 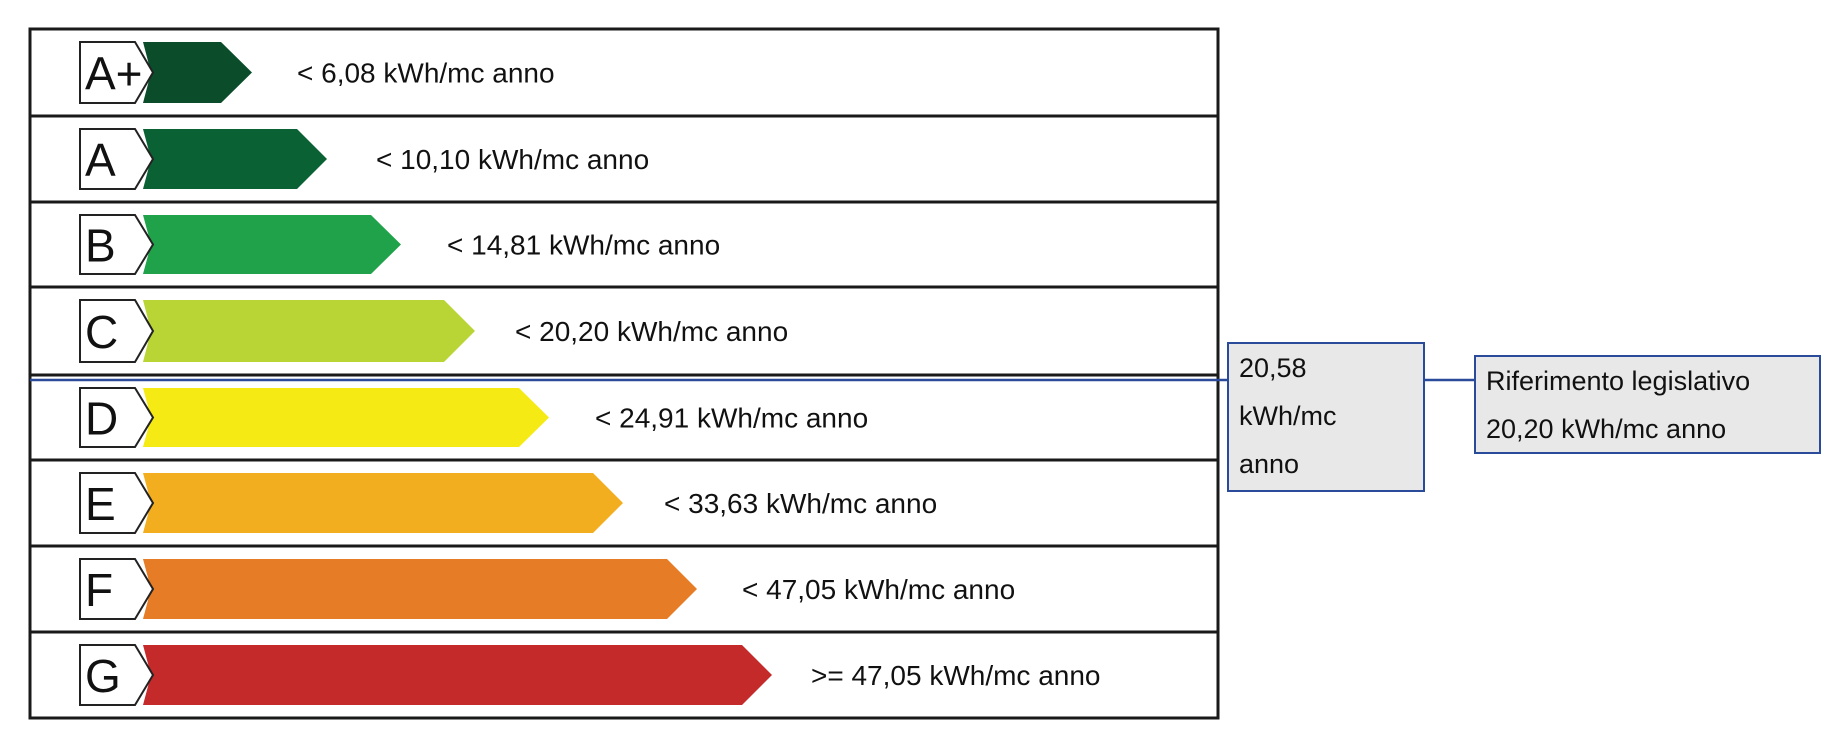 I want to click on class-threshold-label: < 24,91 kWh/mc anno, so click(x=731, y=418).